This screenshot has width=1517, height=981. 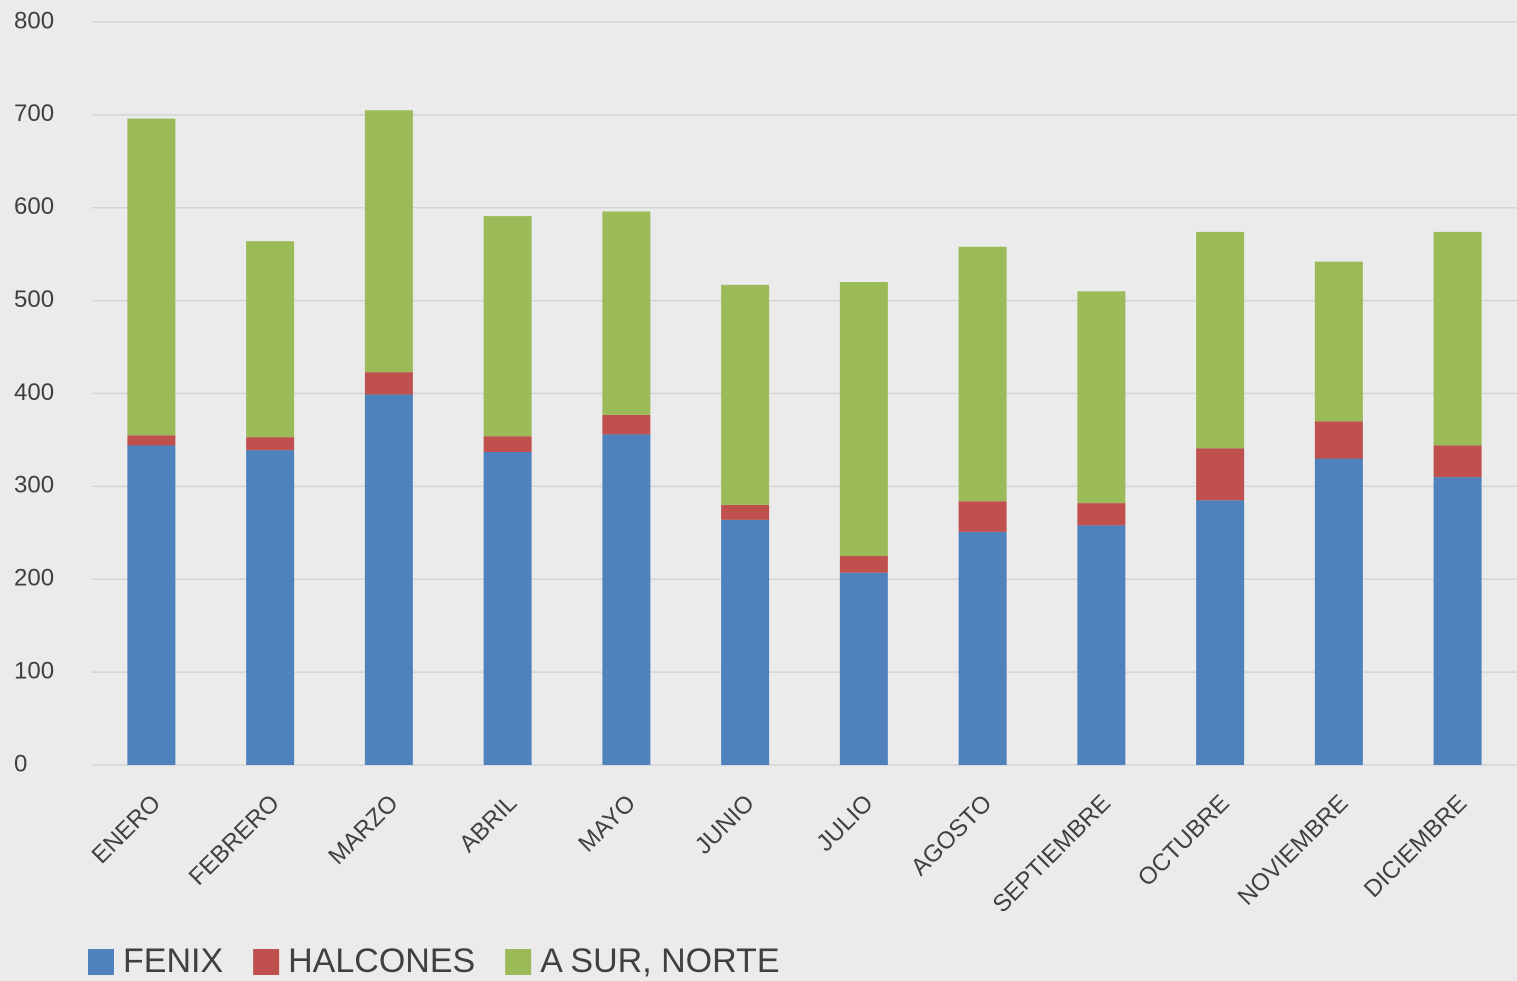 What do you see at coordinates (844, 823) in the screenshot?
I see `x-tick-label: JULIO` at bounding box center [844, 823].